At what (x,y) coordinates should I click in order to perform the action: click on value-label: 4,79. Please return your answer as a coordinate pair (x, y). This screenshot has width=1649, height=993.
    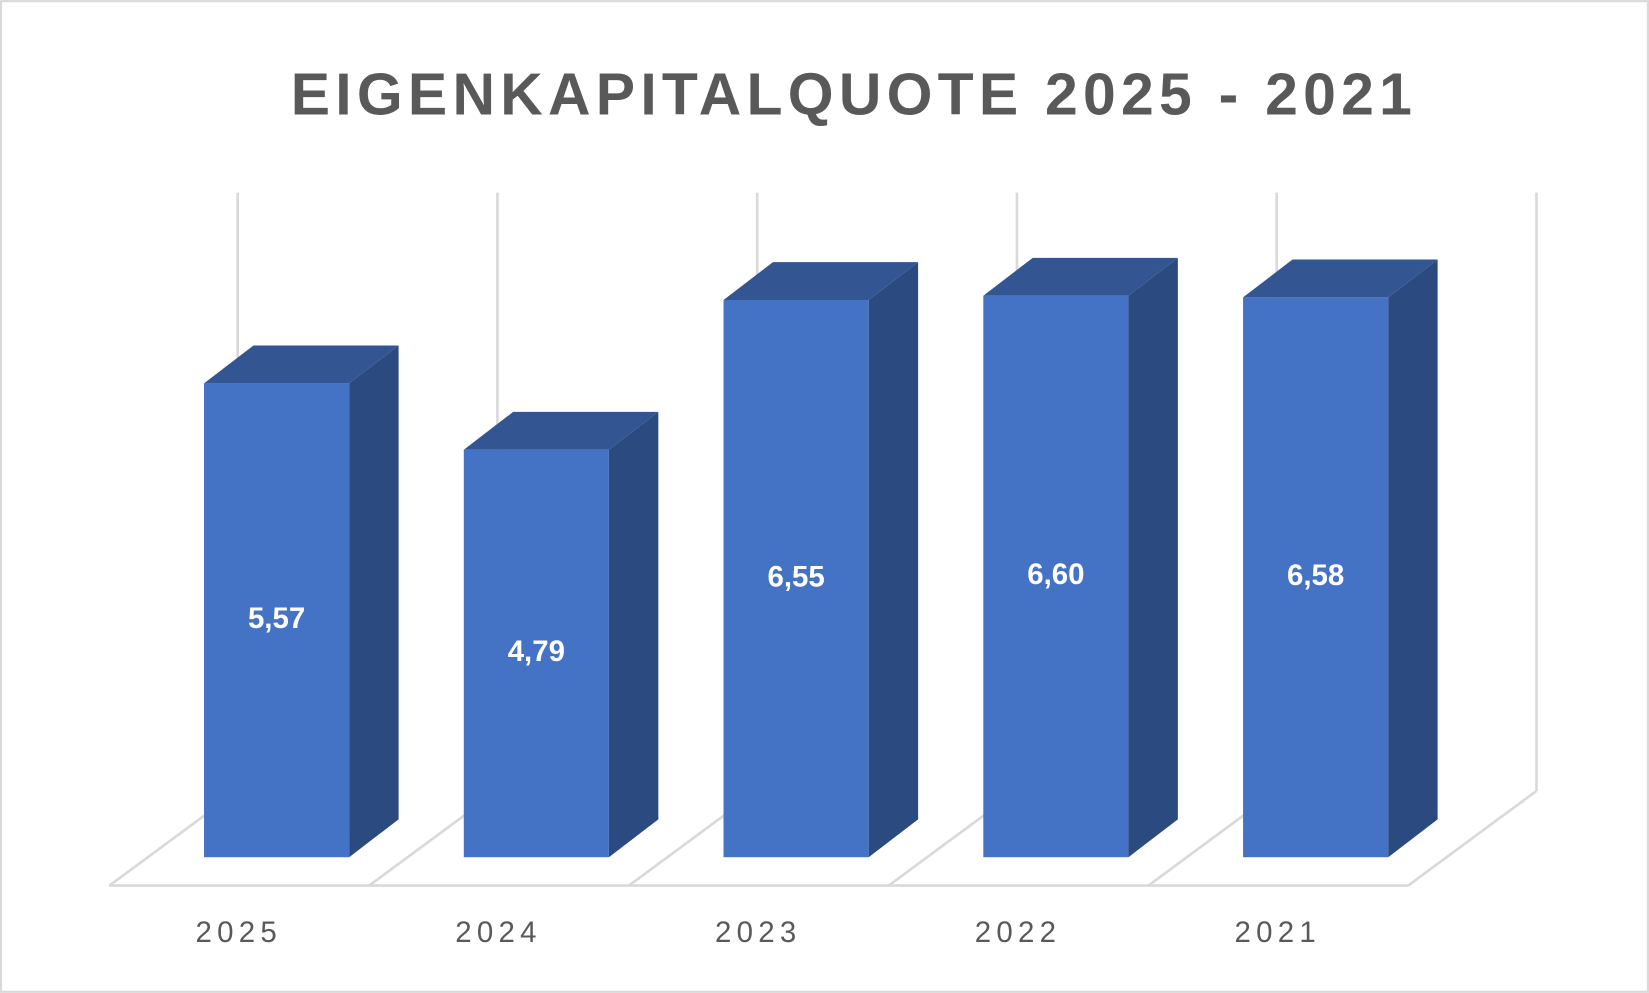
    Looking at the image, I should click on (536, 651).